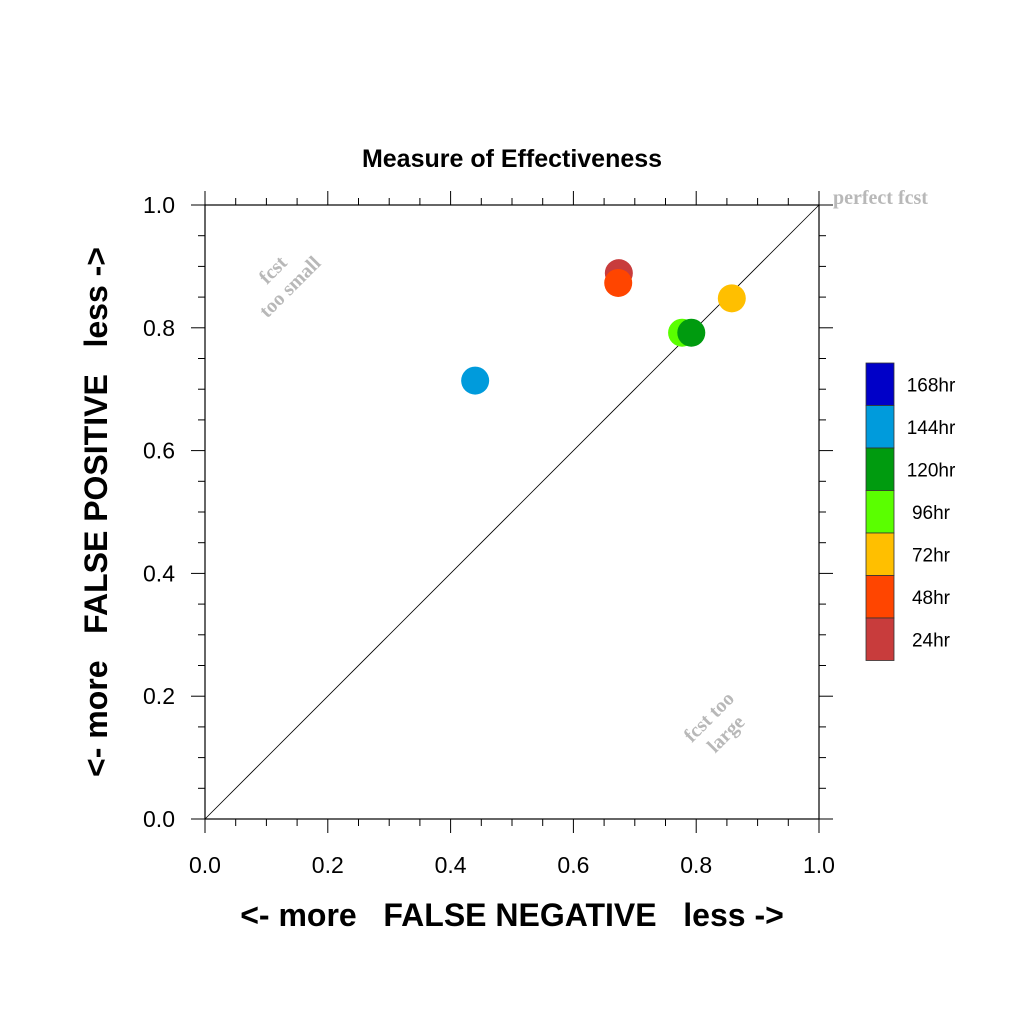 The height and width of the screenshot is (1024, 1024). What do you see at coordinates (880, 597) in the screenshot?
I see `legend-swatch-48hr` at bounding box center [880, 597].